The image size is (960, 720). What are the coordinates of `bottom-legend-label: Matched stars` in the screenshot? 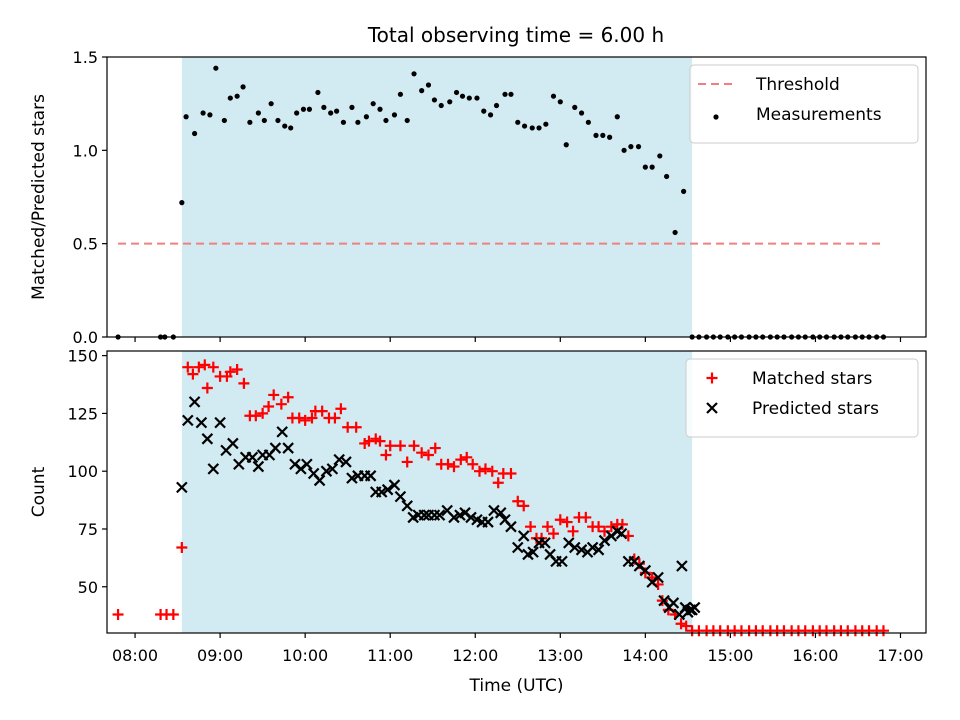 It's located at (812, 379).